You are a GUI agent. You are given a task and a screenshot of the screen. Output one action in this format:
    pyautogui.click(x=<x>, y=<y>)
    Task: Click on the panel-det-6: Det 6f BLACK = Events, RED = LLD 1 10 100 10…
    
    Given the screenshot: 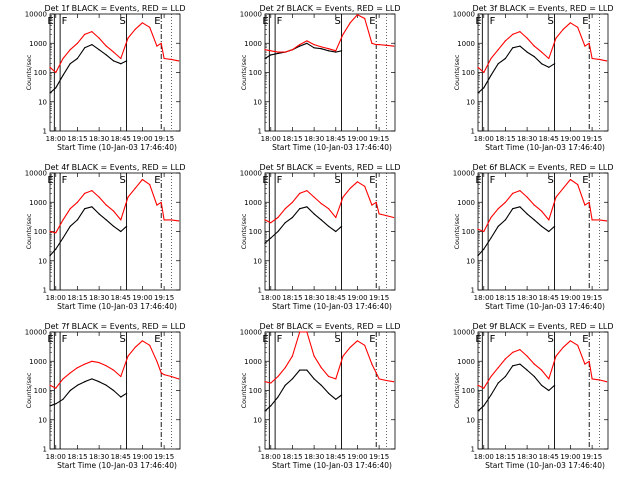 What is the action you would take?
    pyautogui.click(x=533, y=237)
    